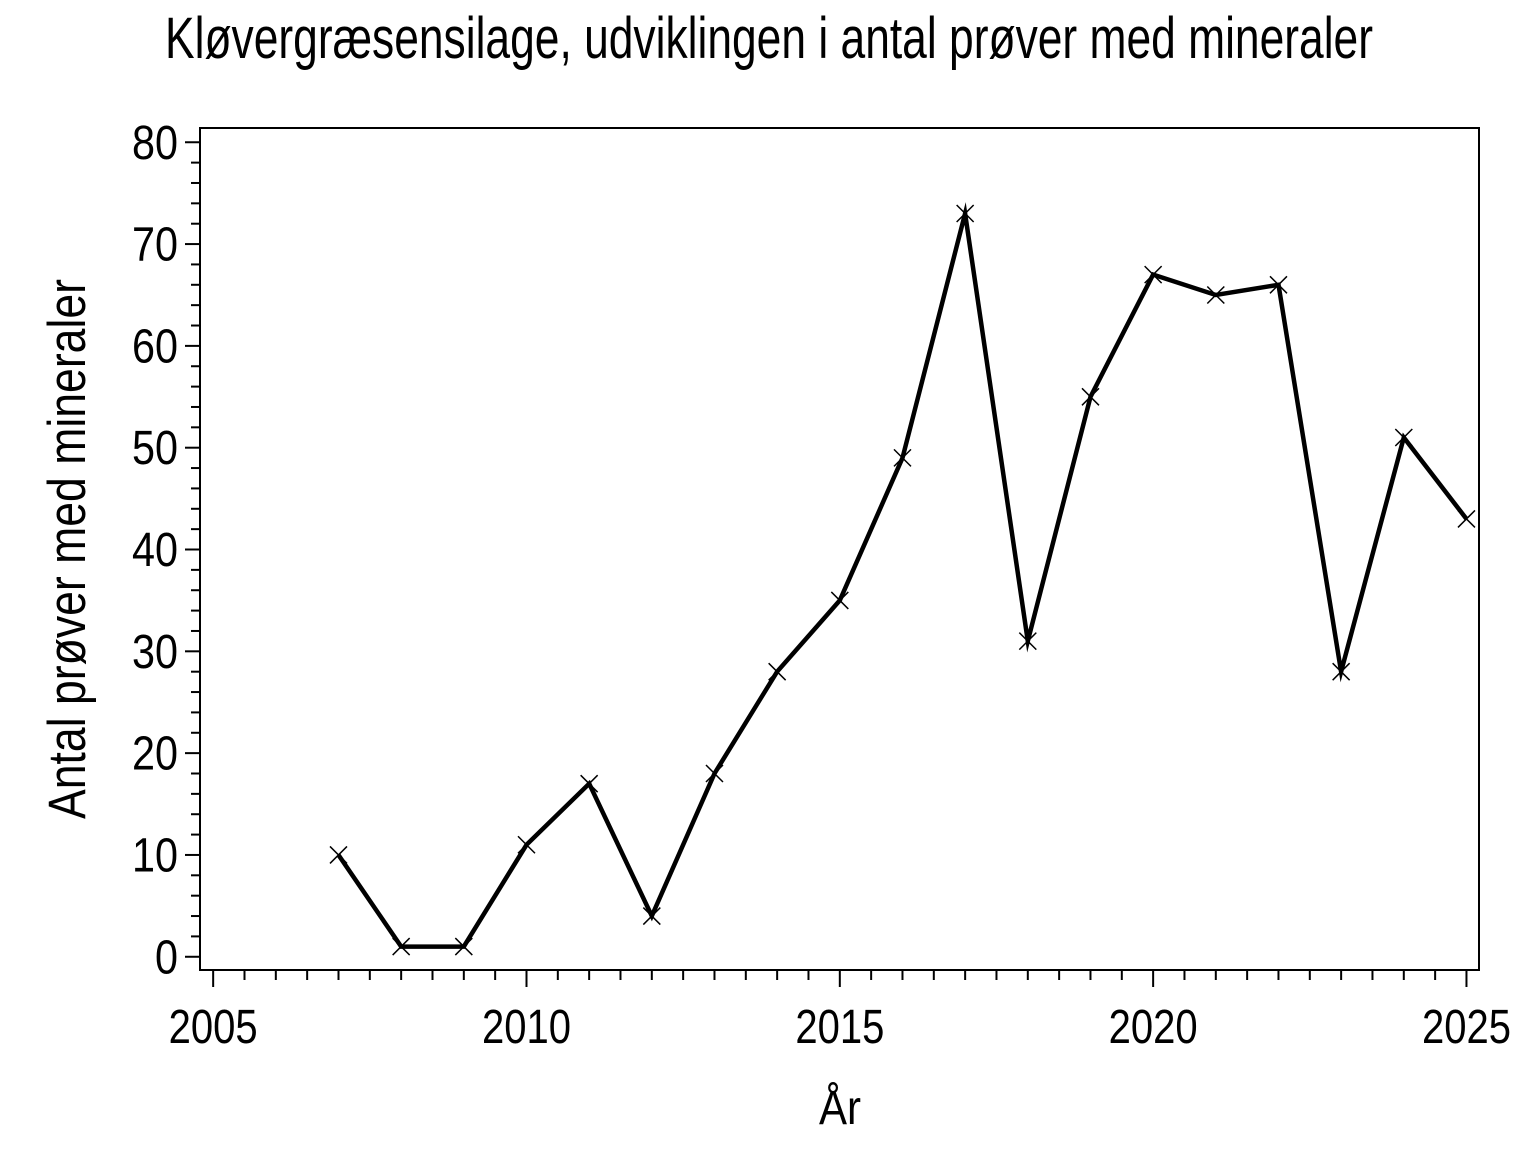 This screenshot has height=1152, width=1536. Describe the element at coordinates (155, 245) in the screenshot. I see `y-tick-label: 70` at that location.